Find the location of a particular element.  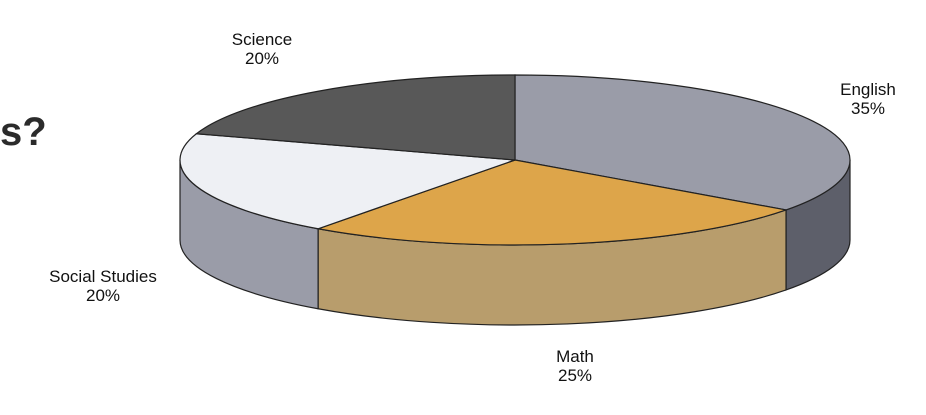

pie-slice-social-studies is located at coordinates (347, 181).